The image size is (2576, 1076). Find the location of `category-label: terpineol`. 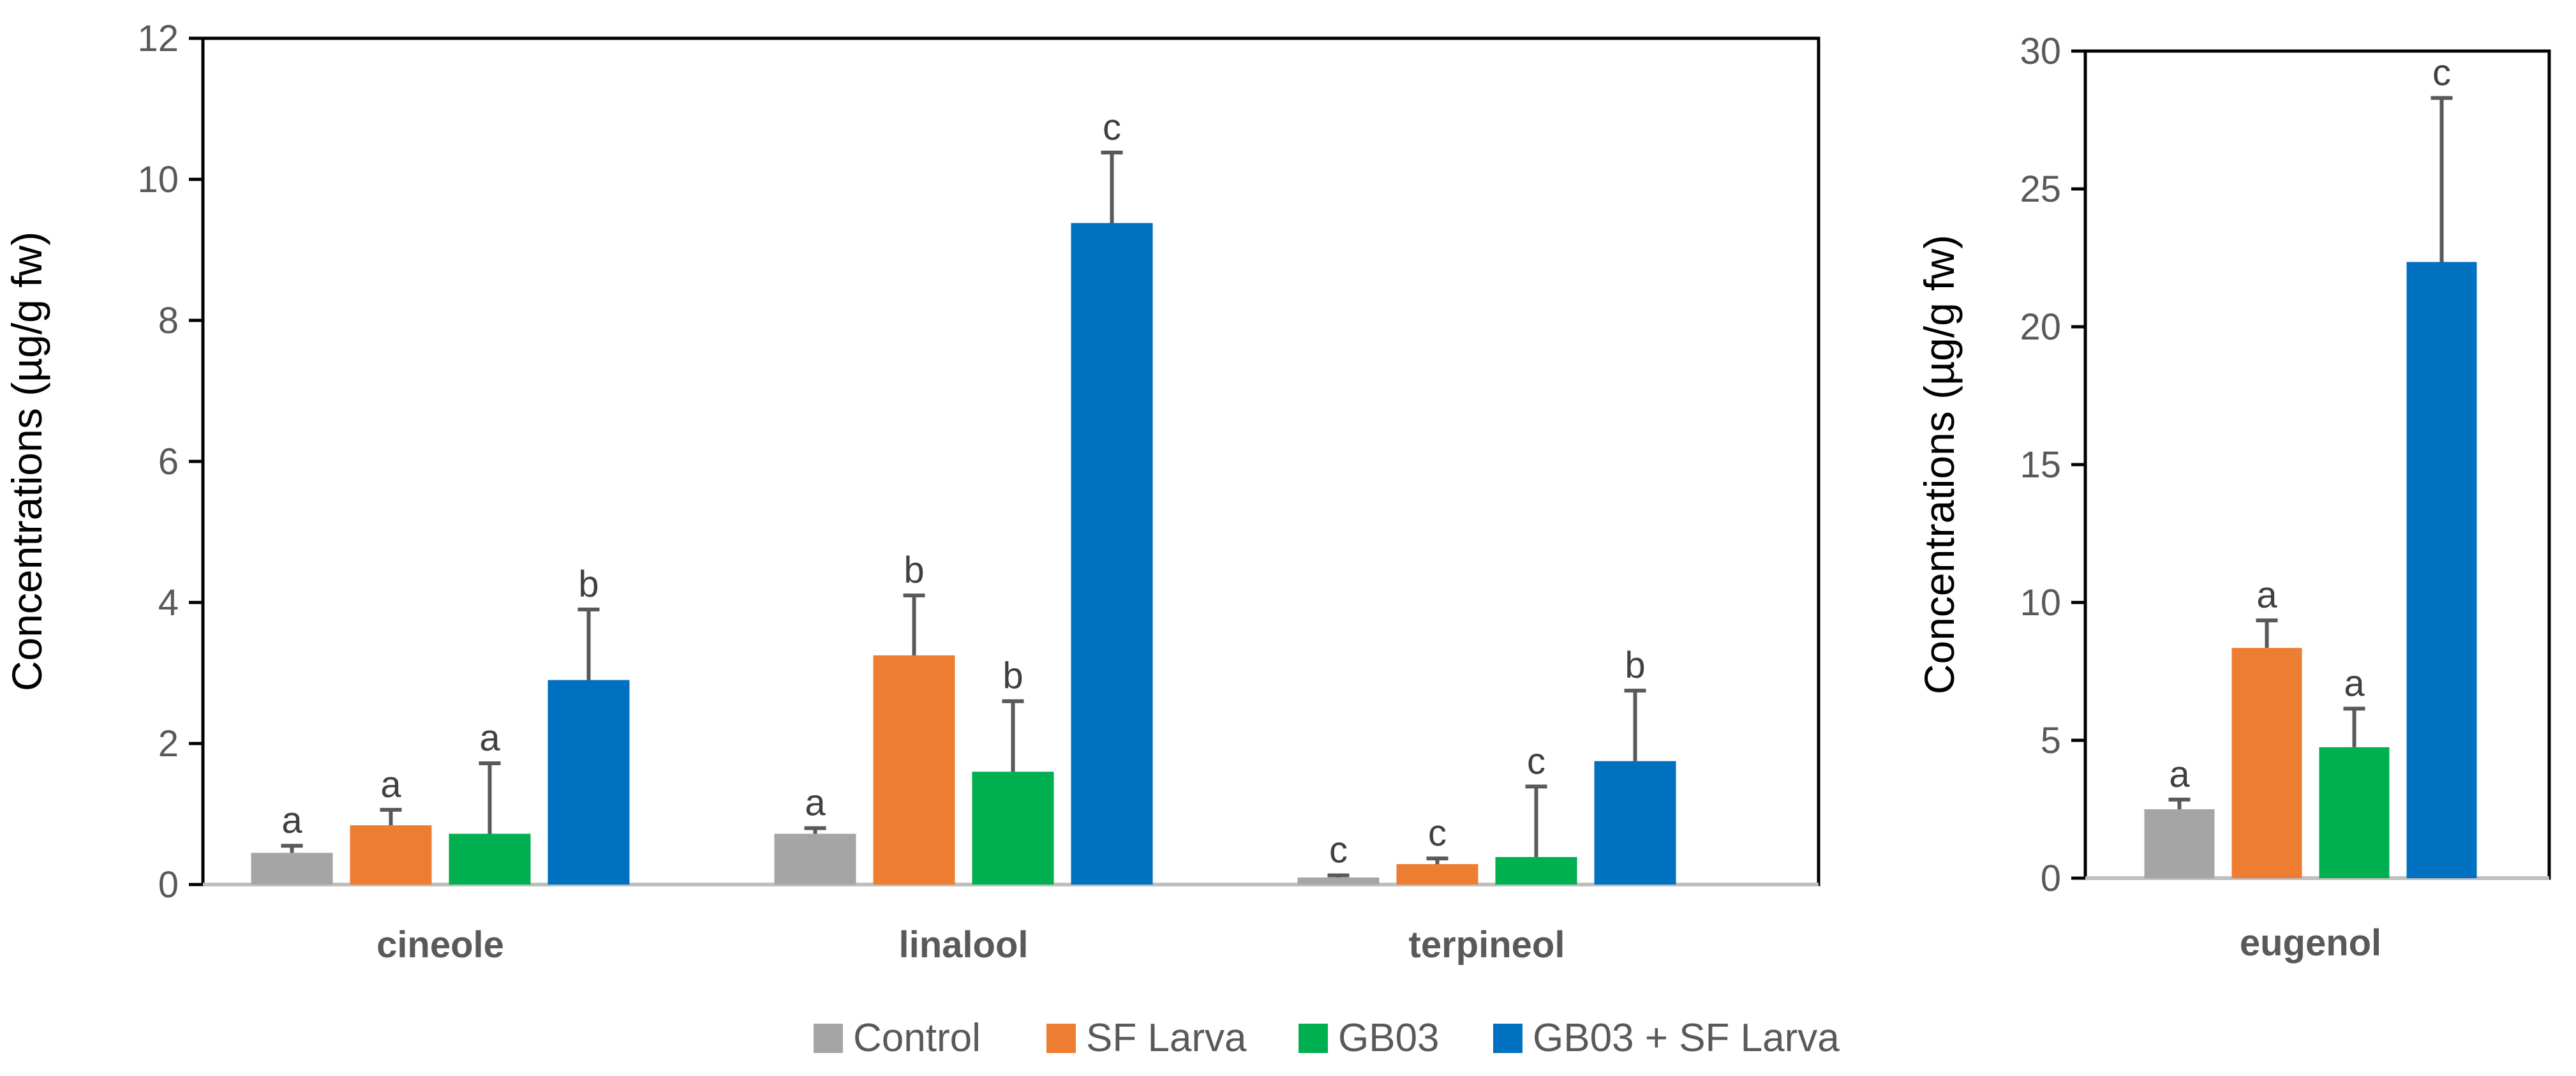

category-label: terpineol is located at coordinates (1487, 945).